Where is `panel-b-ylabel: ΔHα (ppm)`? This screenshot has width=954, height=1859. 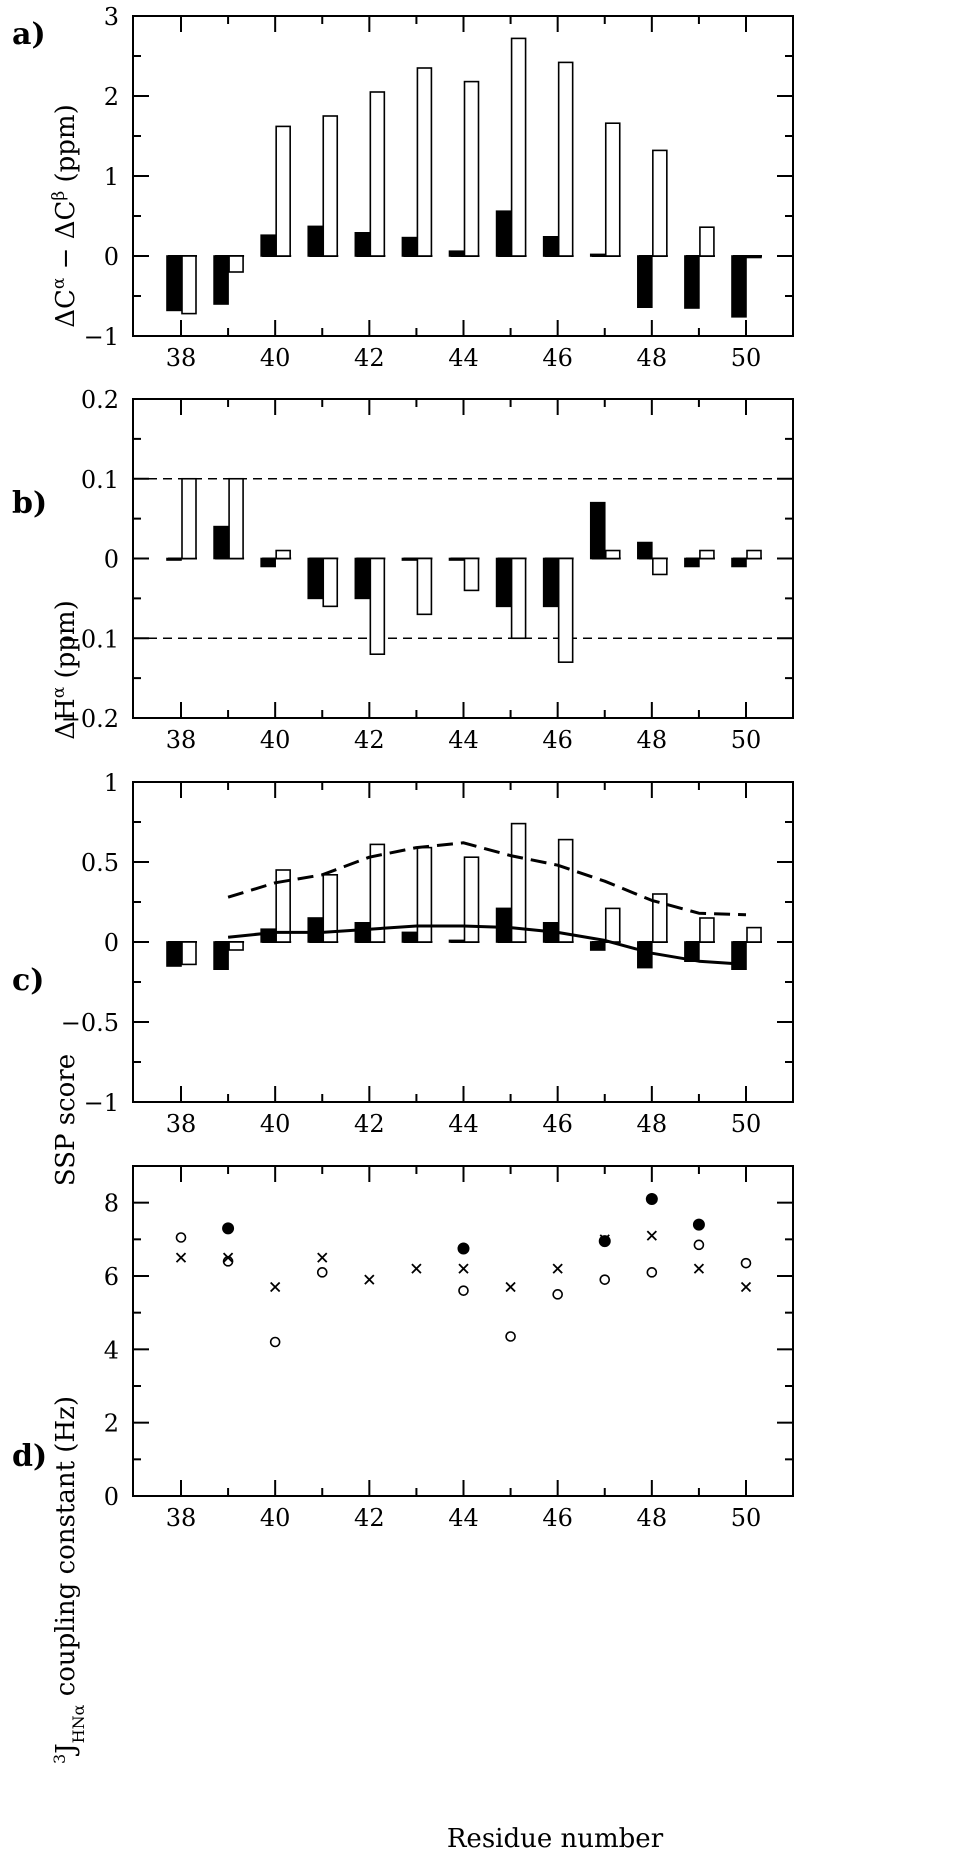 panel-b-ylabel: ΔHα (ppm) is located at coordinates (65, 669).